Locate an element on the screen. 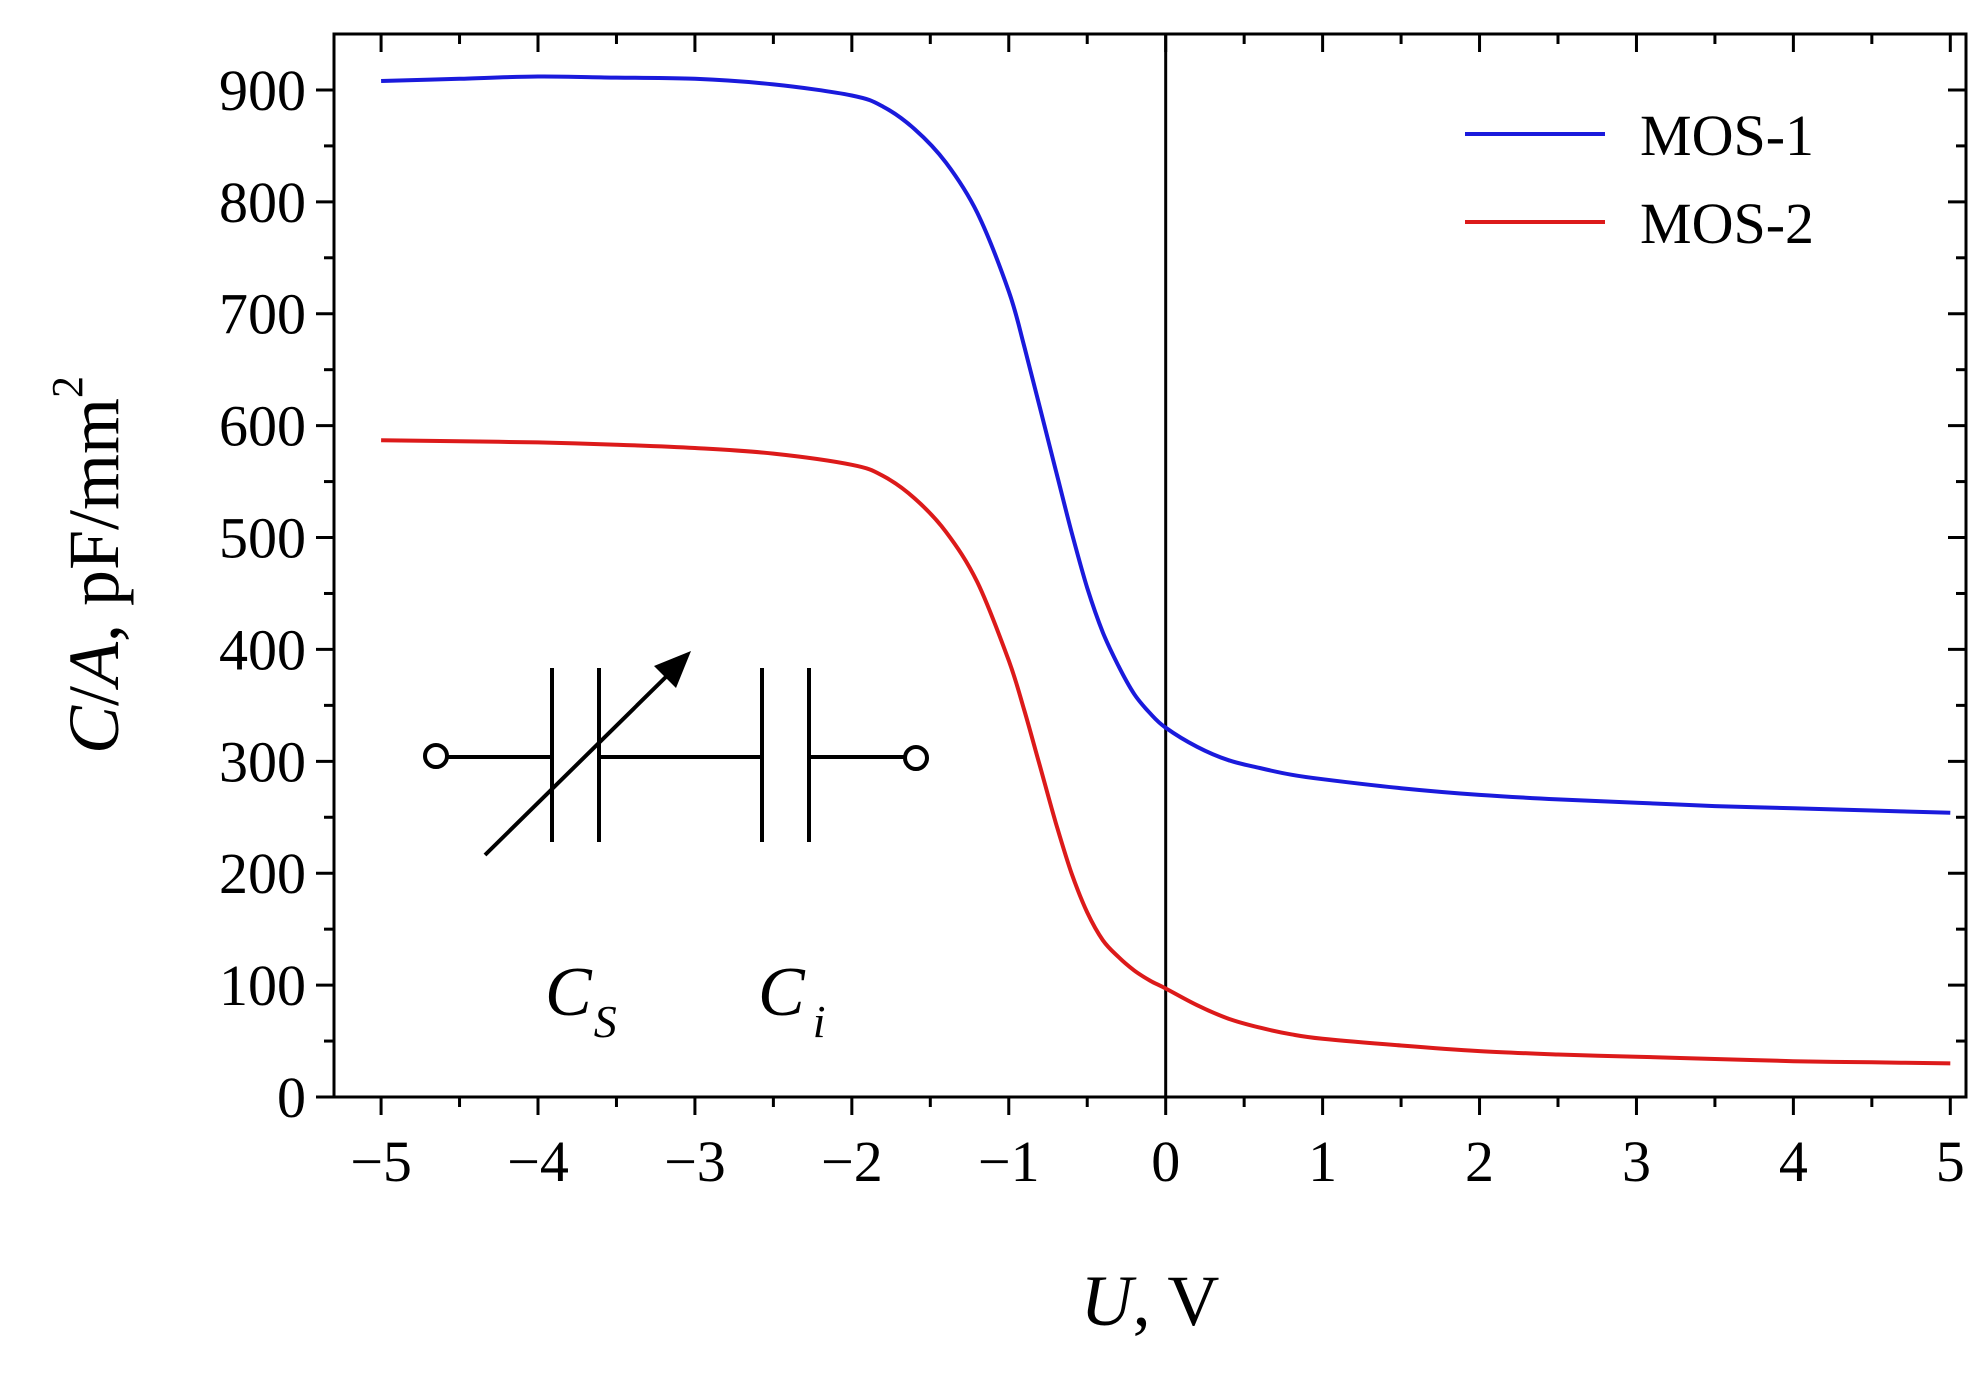 Image resolution: width=1984 pixels, height=1377 pixels. y-tick-label: 900 is located at coordinates (262, 90).